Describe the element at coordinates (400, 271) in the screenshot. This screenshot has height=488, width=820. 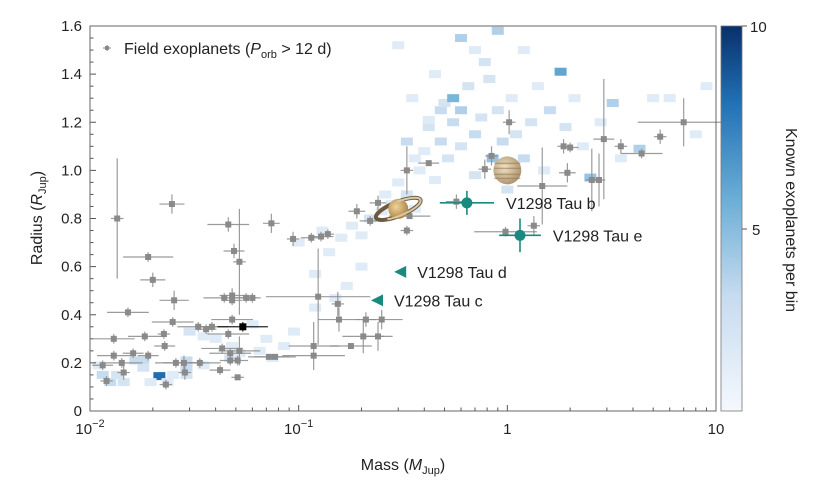
I see `upper-limit-triangle-icon` at that location.